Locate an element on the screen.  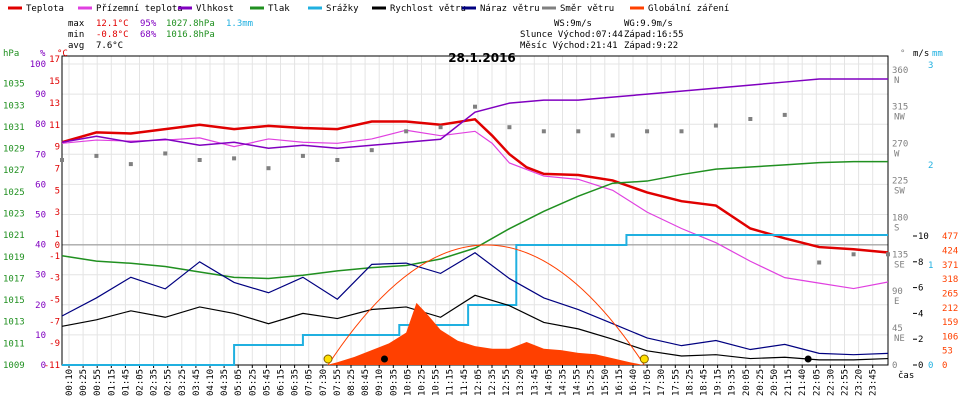
legend-label: Tlak is located at coordinates (279, 9).